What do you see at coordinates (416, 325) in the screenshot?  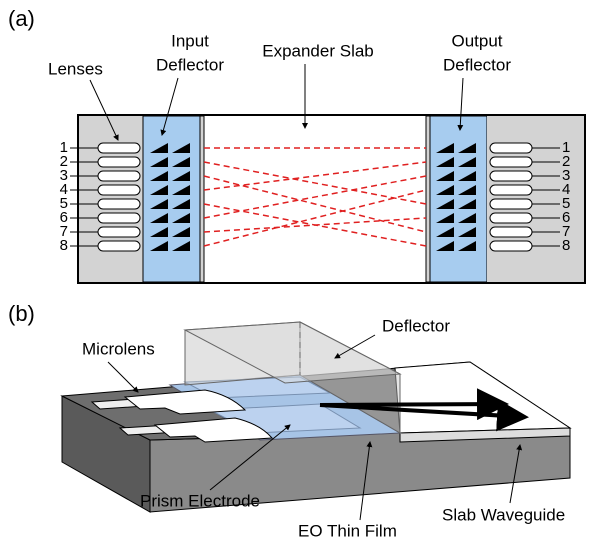 I see `deflector-label: Deflector` at bounding box center [416, 325].